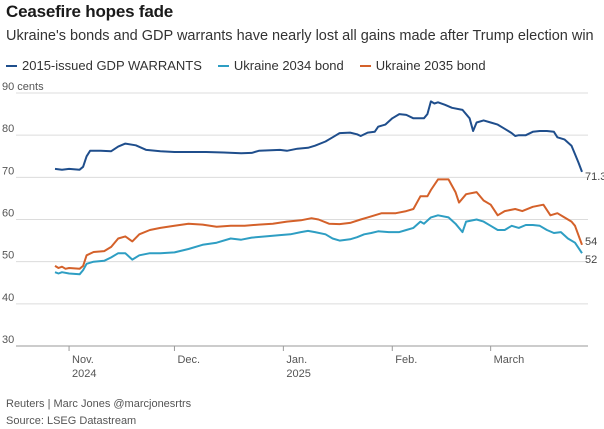 This screenshot has height=429, width=604. What do you see at coordinates (594, 177) in the screenshot?
I see `end-value-label-warrants: 71.3` at bounding box center [594, 177].